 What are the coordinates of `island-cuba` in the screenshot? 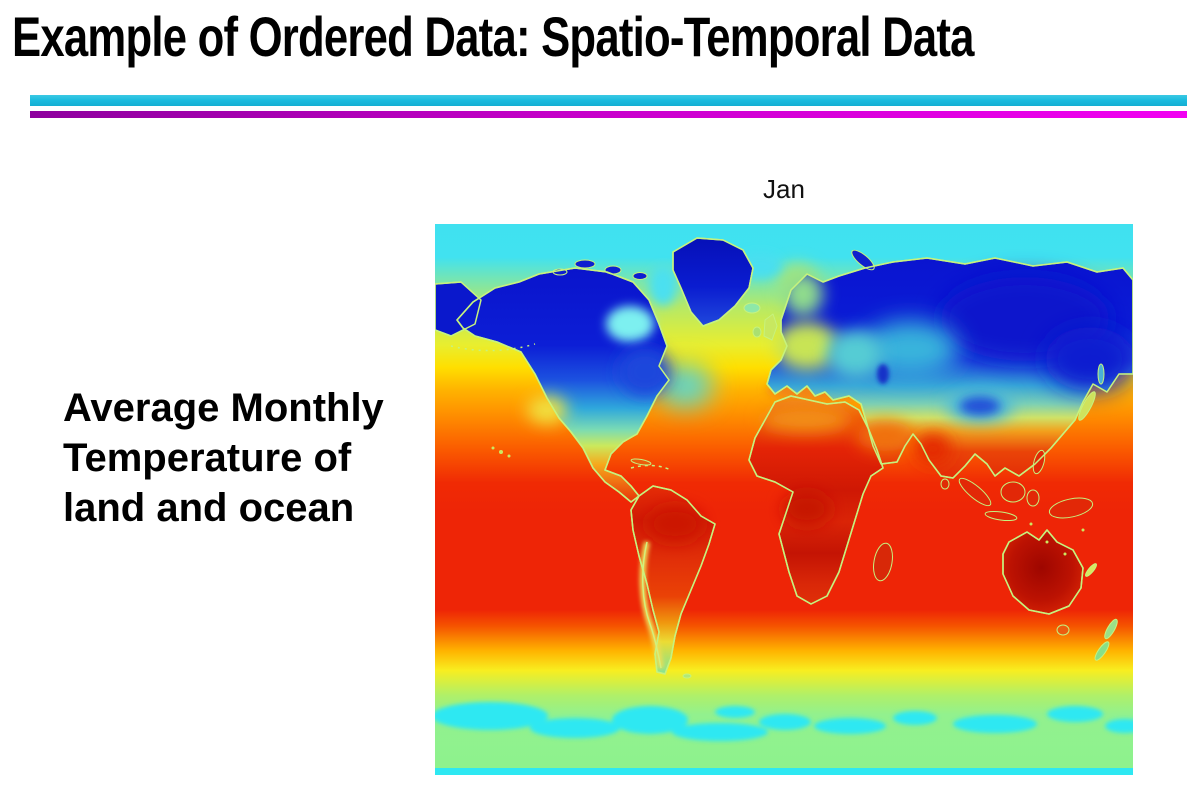 It's located at (641, 462).